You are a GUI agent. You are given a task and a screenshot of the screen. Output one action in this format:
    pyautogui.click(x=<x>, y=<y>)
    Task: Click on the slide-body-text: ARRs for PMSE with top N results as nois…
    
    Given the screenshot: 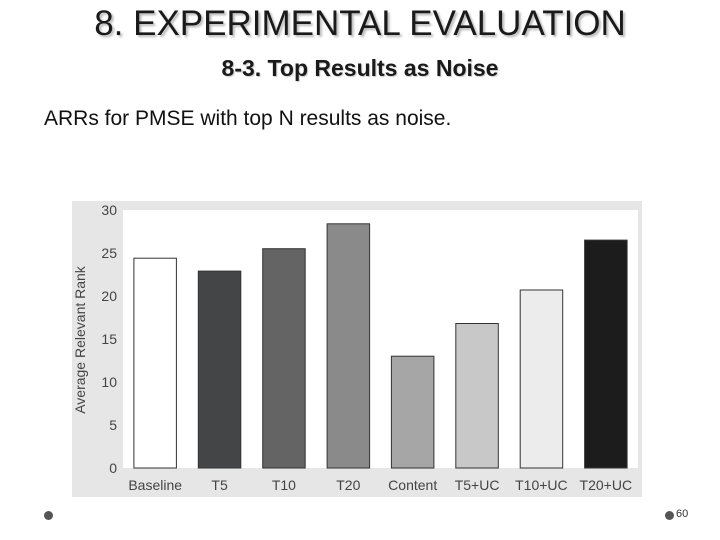 What is the action you would take?
    pyautogui.click(x=248, y=118)
    